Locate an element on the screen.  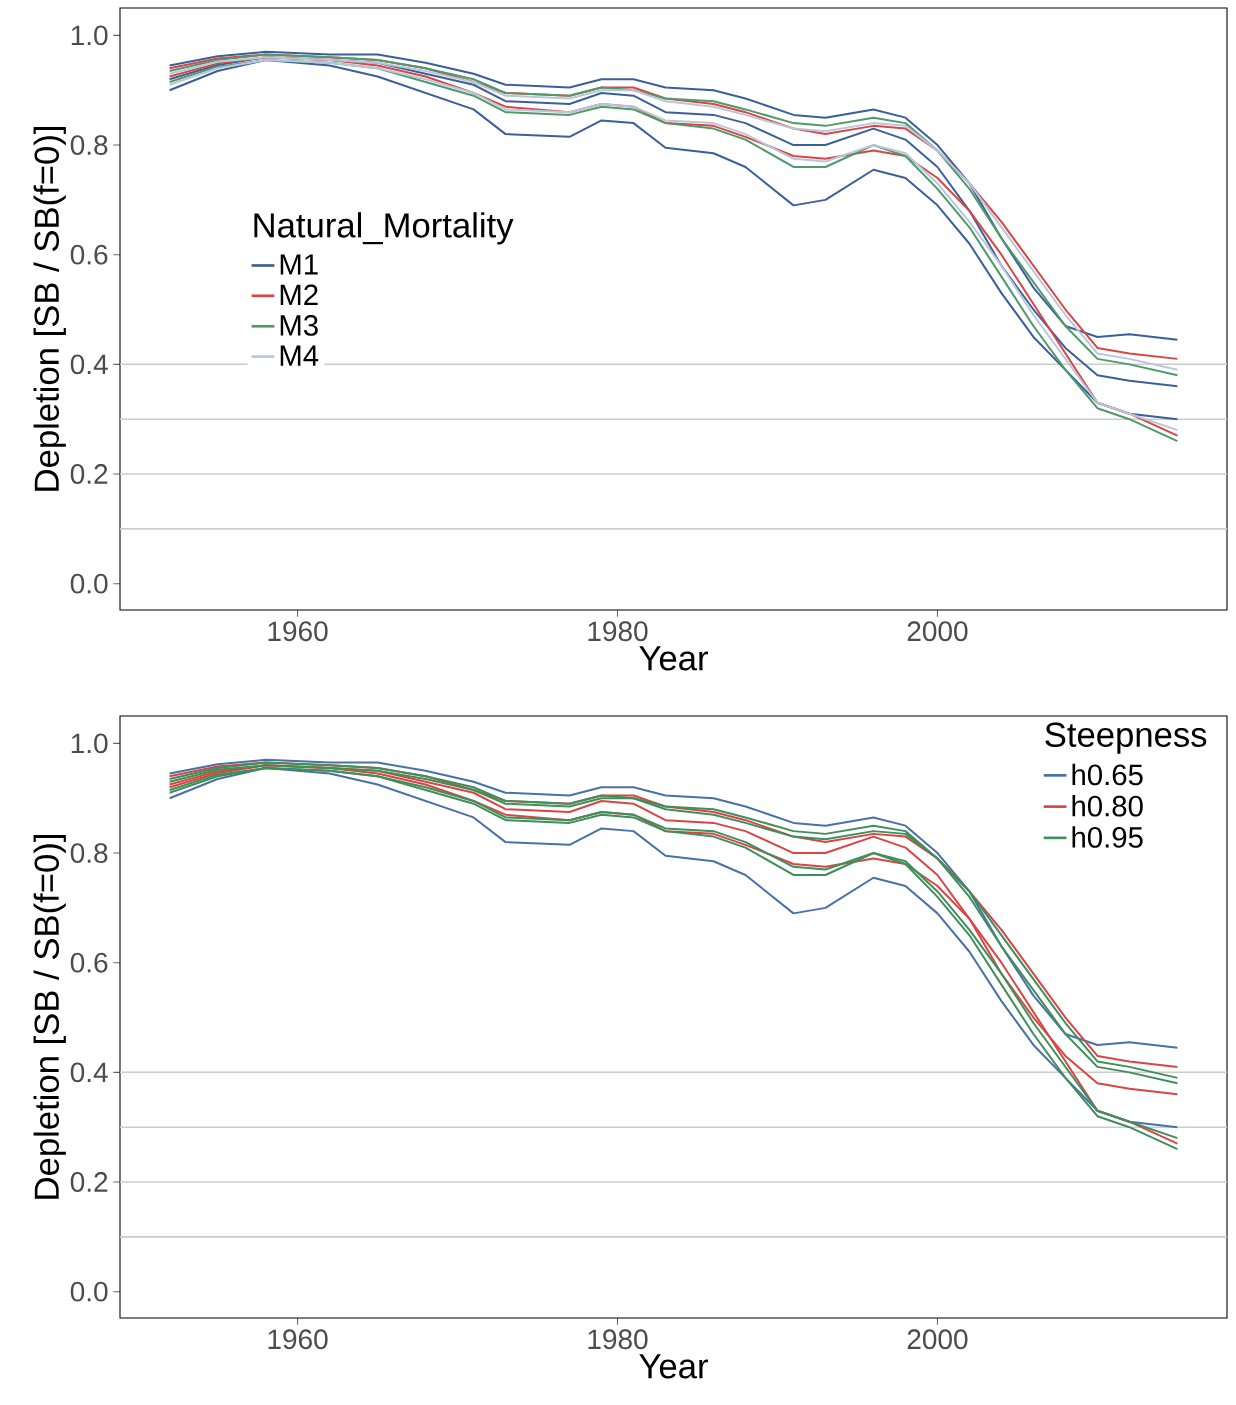
legend-label: h0.80 is located at coordinates (1107, 805).